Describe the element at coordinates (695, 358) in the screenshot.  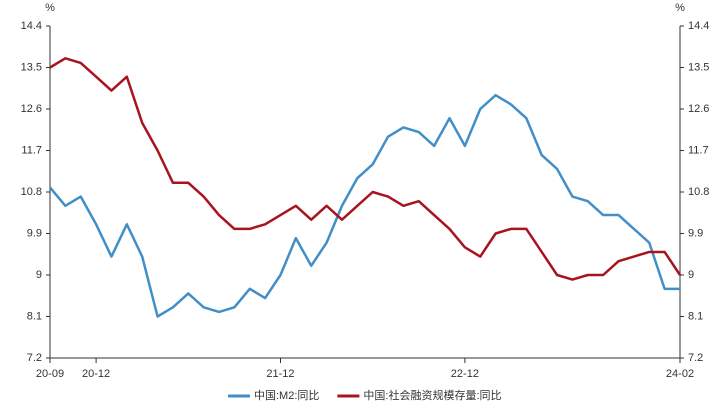
I see `y2-tick-label: 7.2` at that location.